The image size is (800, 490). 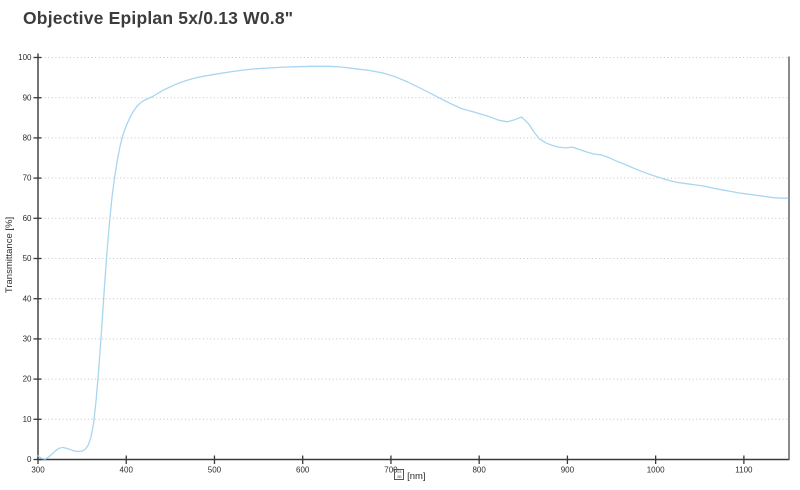 I want to click on x-tick-label: 300, so click(x=38, y=470).